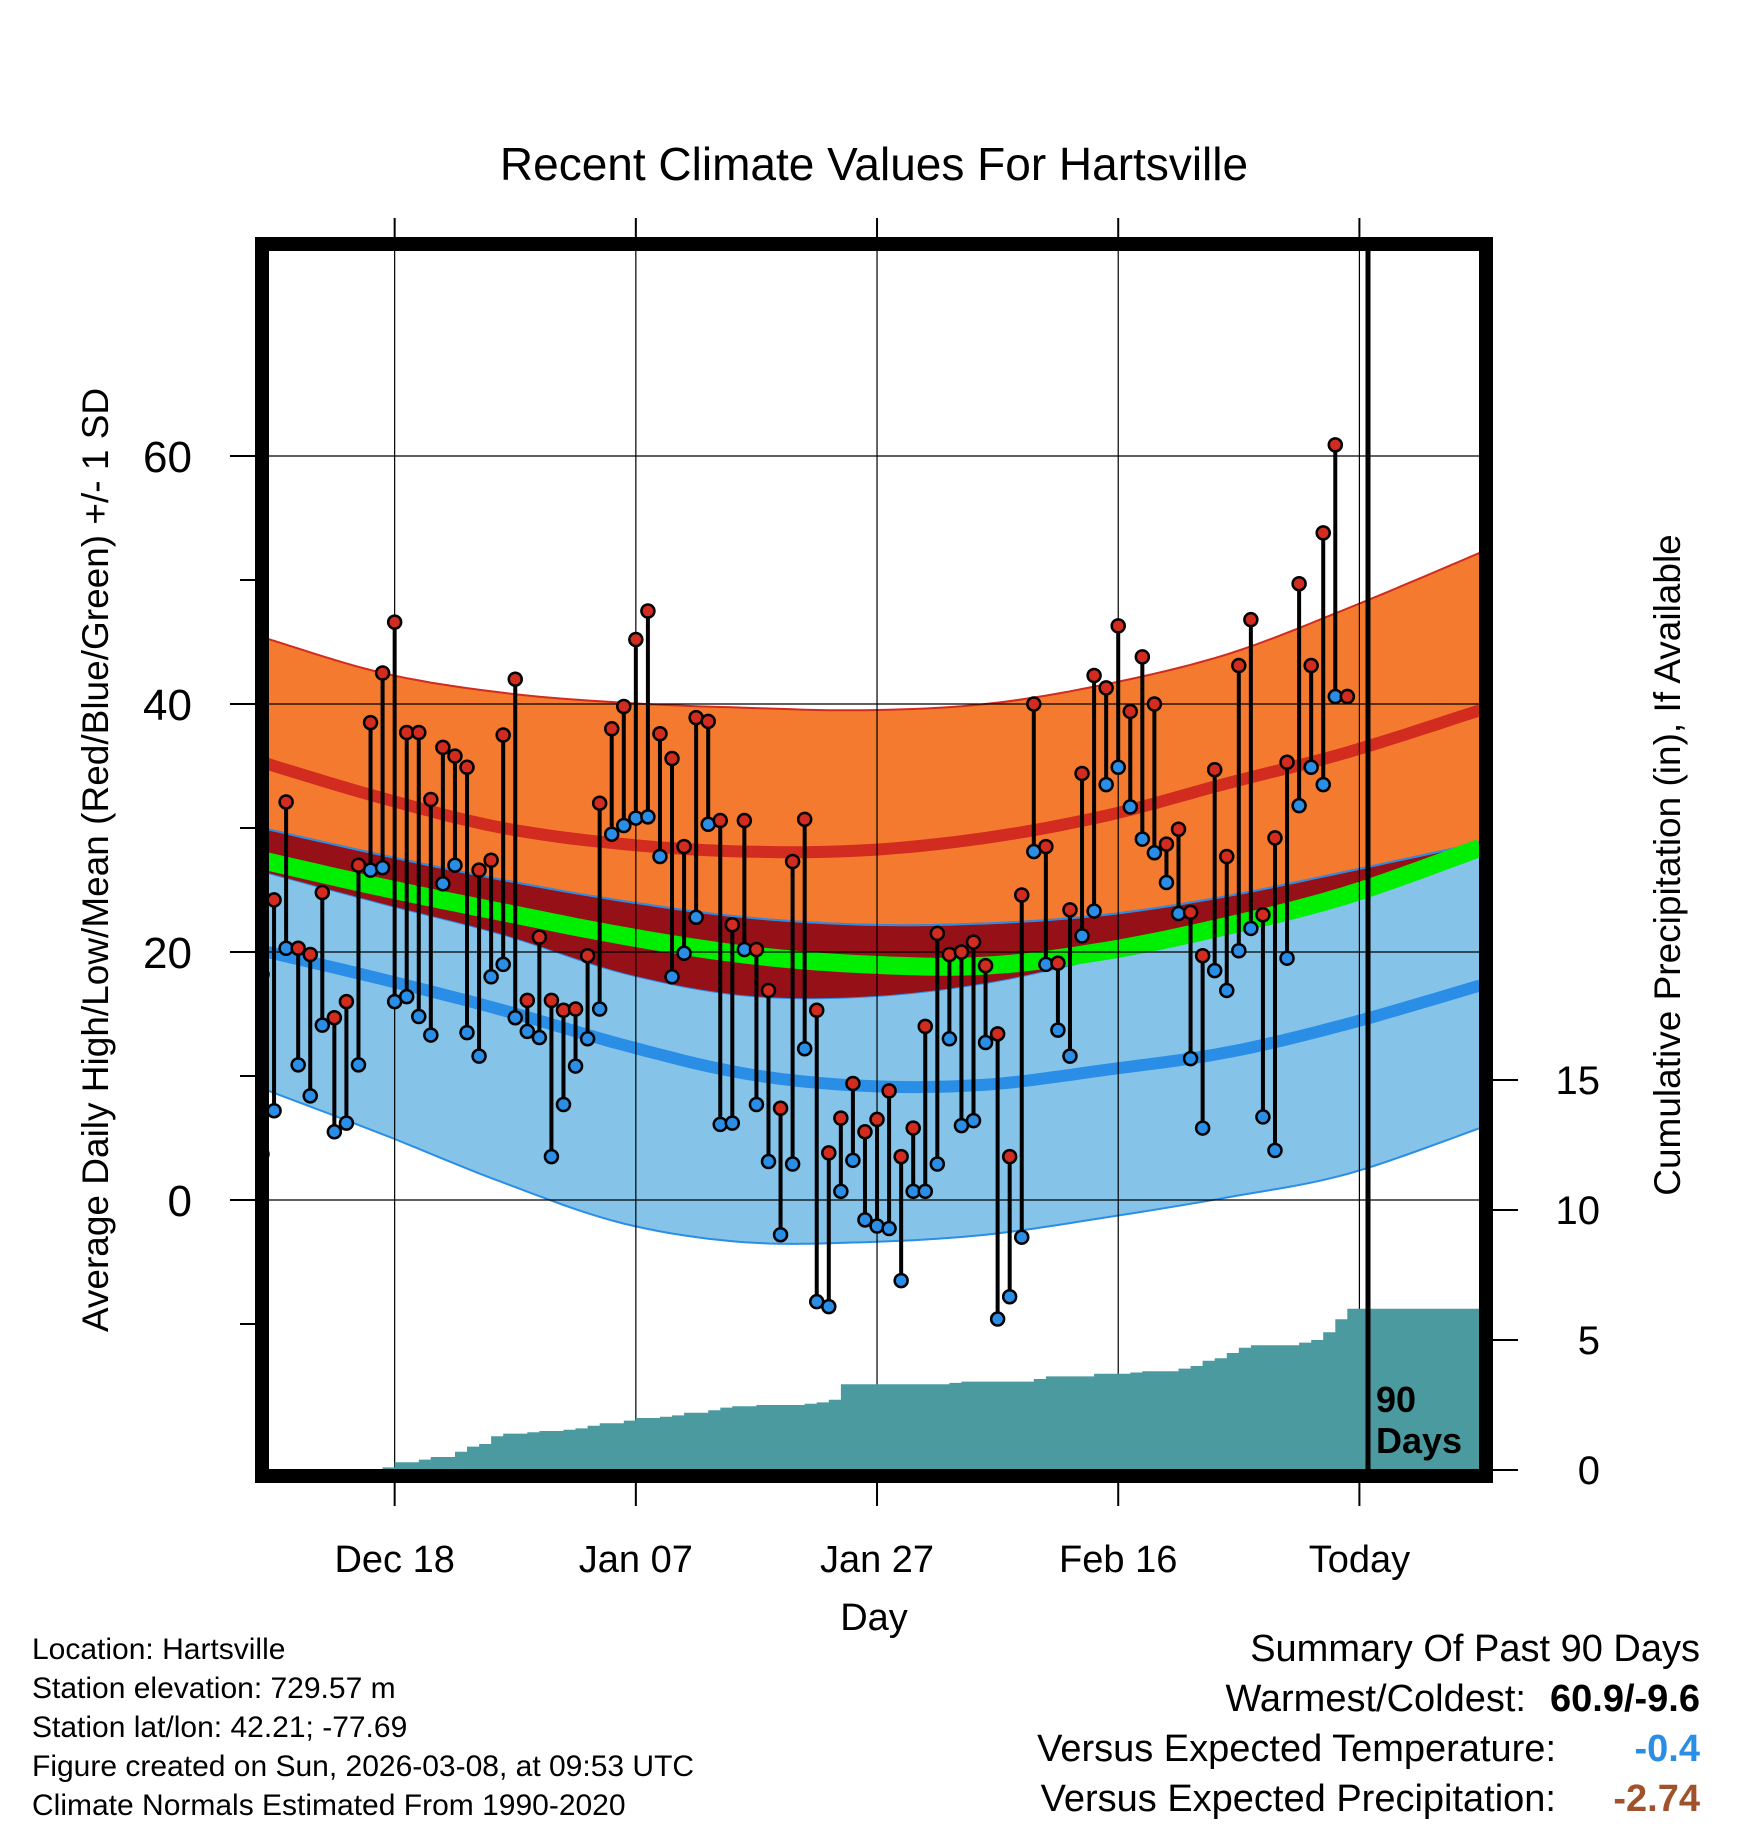  What do you see at coordinates (1625, 1699) in the screenshot?
I see `warmest-value: 60.9/-9.6` at bounding box center [1625, 1699].